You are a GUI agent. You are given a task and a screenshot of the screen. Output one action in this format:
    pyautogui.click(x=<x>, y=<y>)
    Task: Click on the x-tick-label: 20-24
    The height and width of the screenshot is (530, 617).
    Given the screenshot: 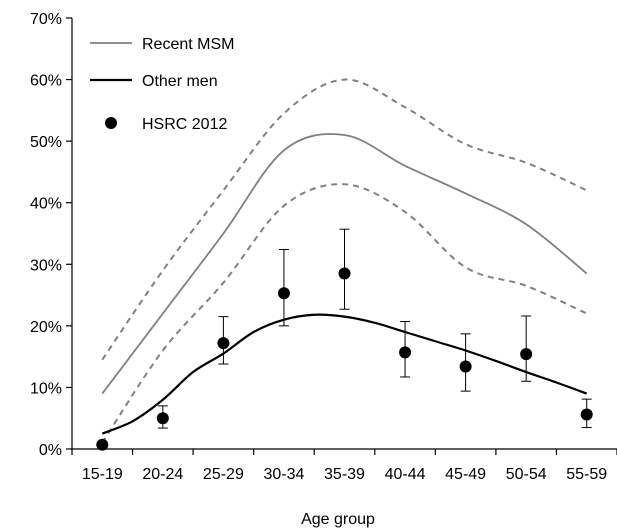 What is the action you would take?
    pyautogui.click(x=162, y=474)
    